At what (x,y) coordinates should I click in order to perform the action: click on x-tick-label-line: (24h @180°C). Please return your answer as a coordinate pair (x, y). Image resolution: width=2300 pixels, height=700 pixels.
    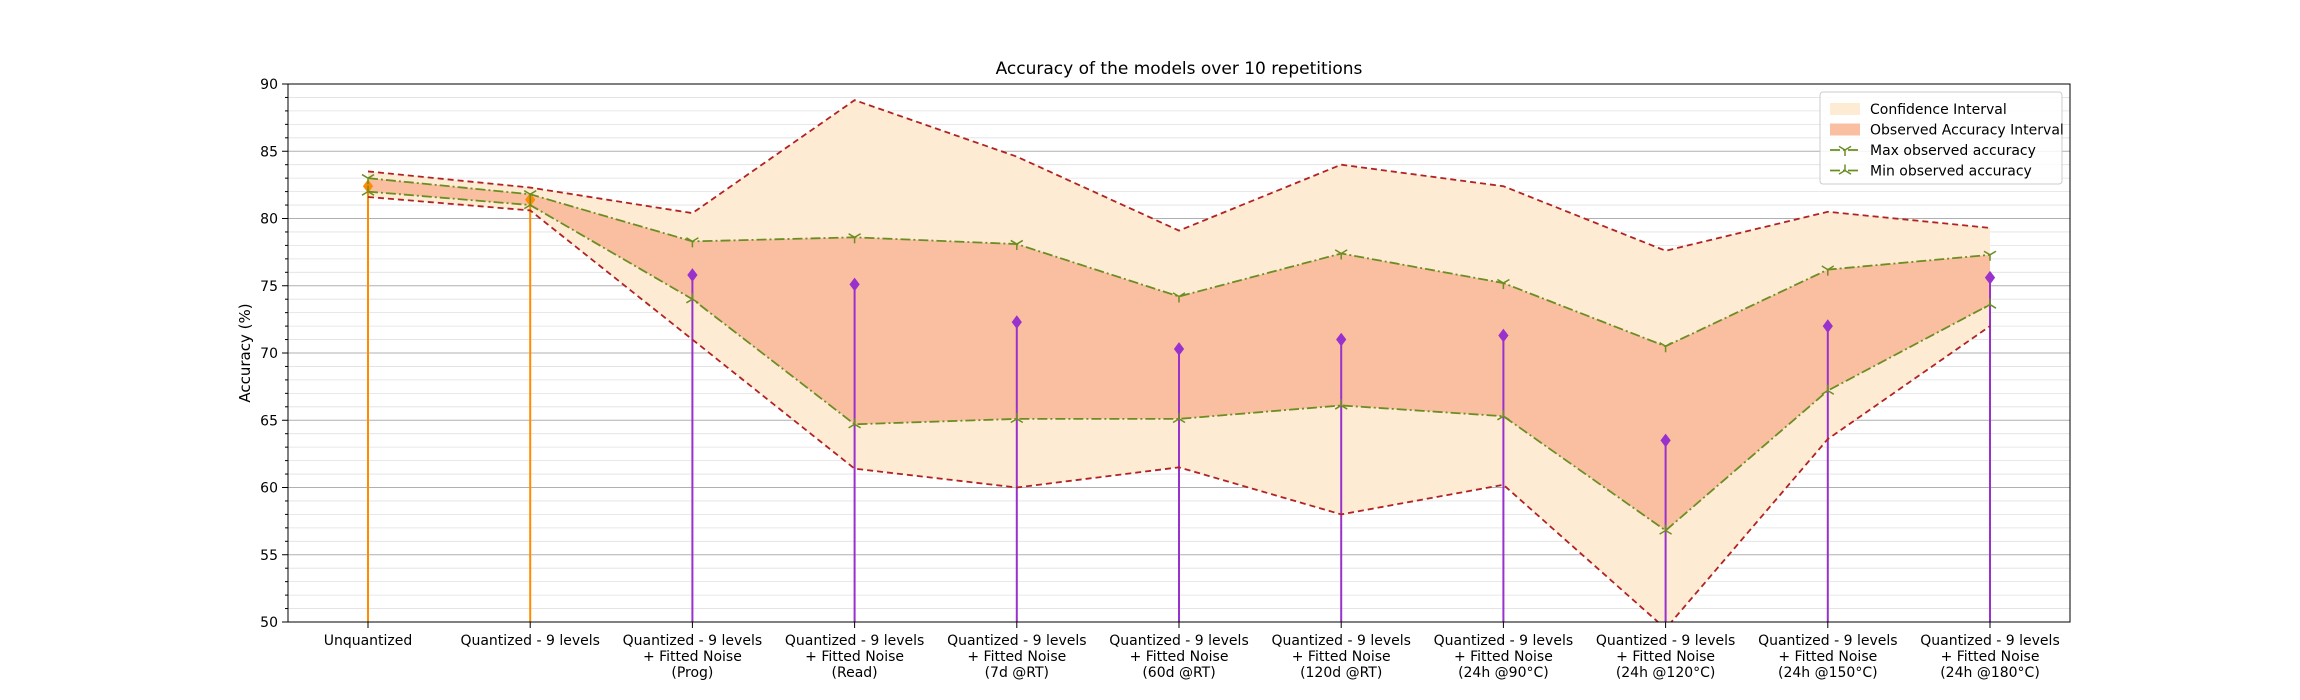
    Looking at the image, I should click on (1990, 673).